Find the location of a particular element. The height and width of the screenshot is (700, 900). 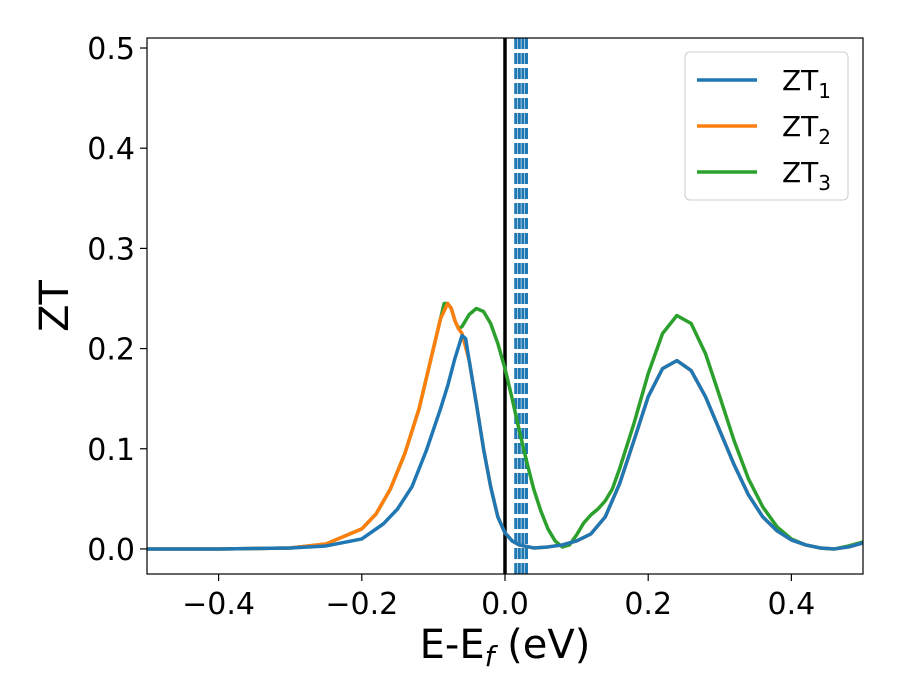

x-axis-ticks: −0.4 −0.2 0.0 0.2 0.4 is located at coordinates (498, 598).